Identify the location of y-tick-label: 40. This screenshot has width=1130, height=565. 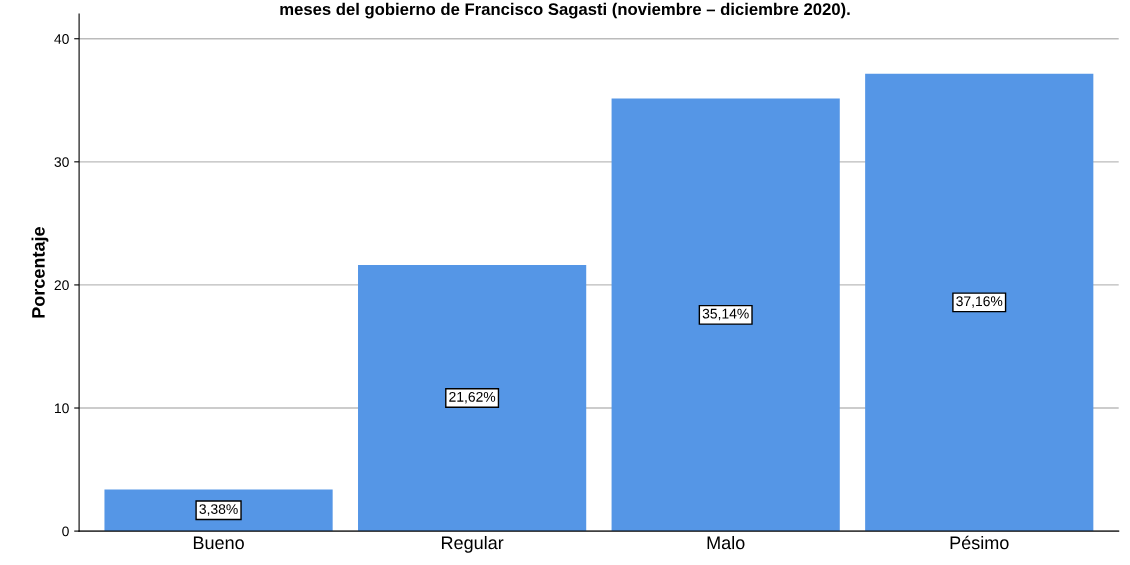
(61, 39).